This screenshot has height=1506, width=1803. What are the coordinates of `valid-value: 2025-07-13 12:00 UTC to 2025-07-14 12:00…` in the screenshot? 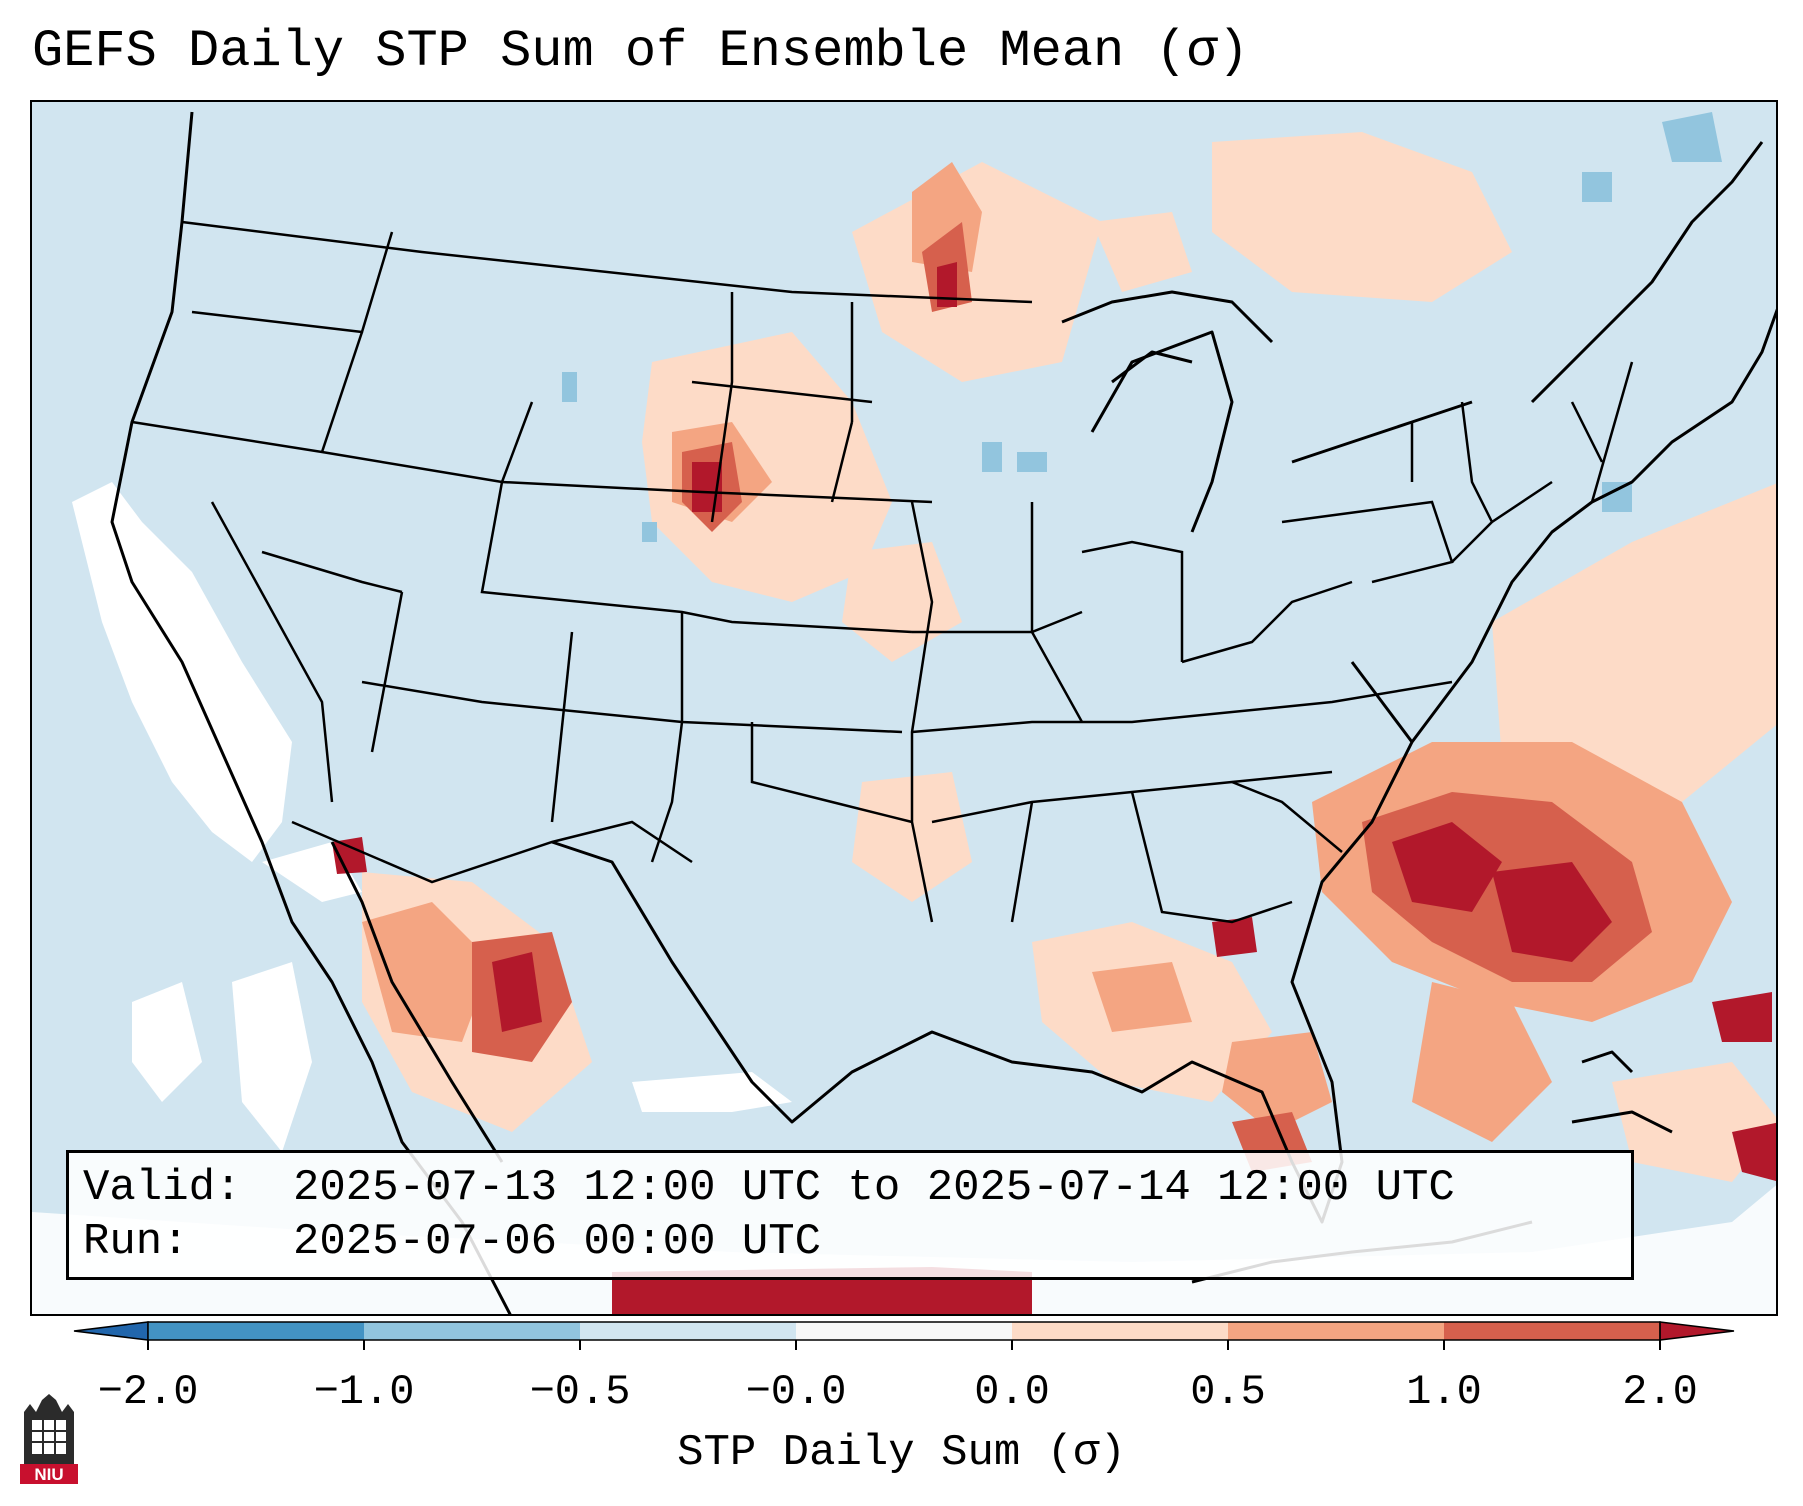 It's located at (874, 1188).